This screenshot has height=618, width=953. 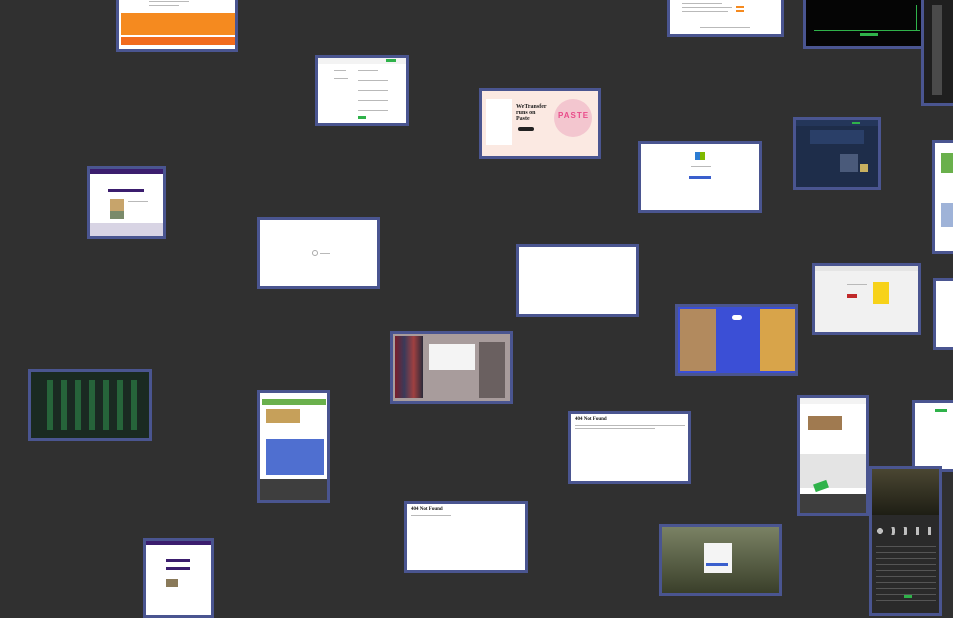 What do you see at coordinates (905, 492) in the screenshot?
I see `hero-image` at bounding box center [905, 492].